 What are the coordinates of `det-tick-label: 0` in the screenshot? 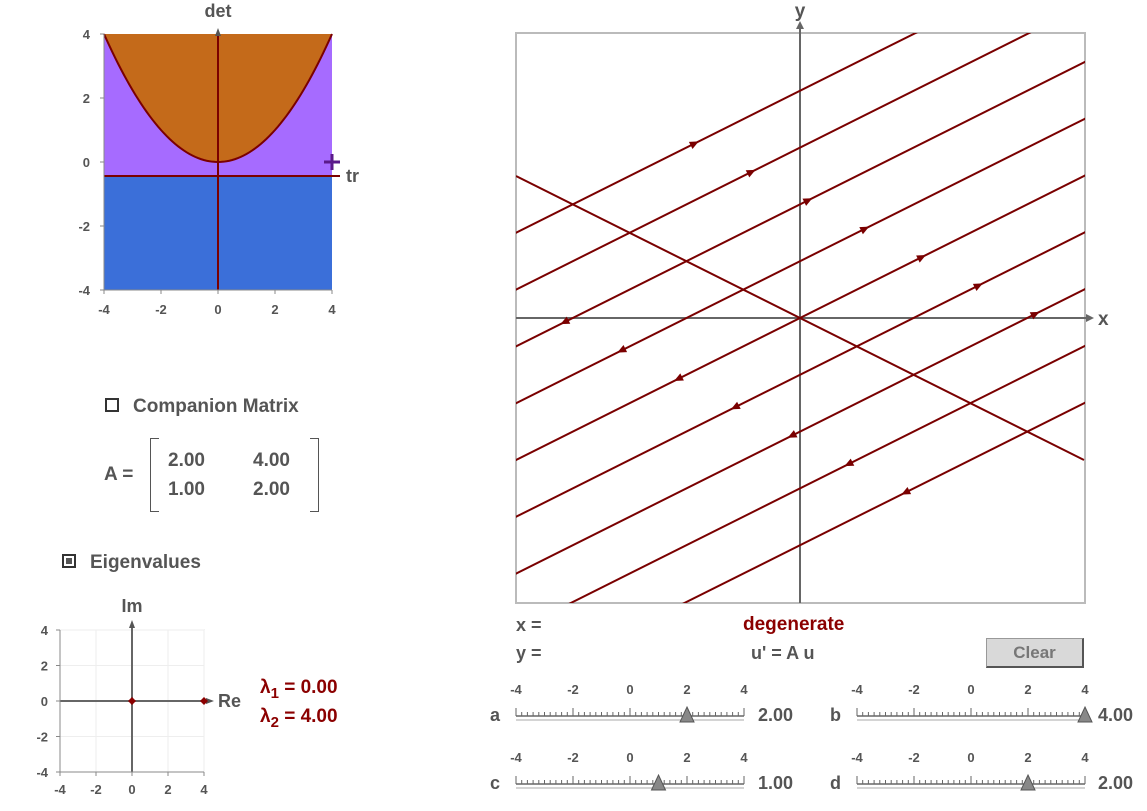 It's located at (86, 162).